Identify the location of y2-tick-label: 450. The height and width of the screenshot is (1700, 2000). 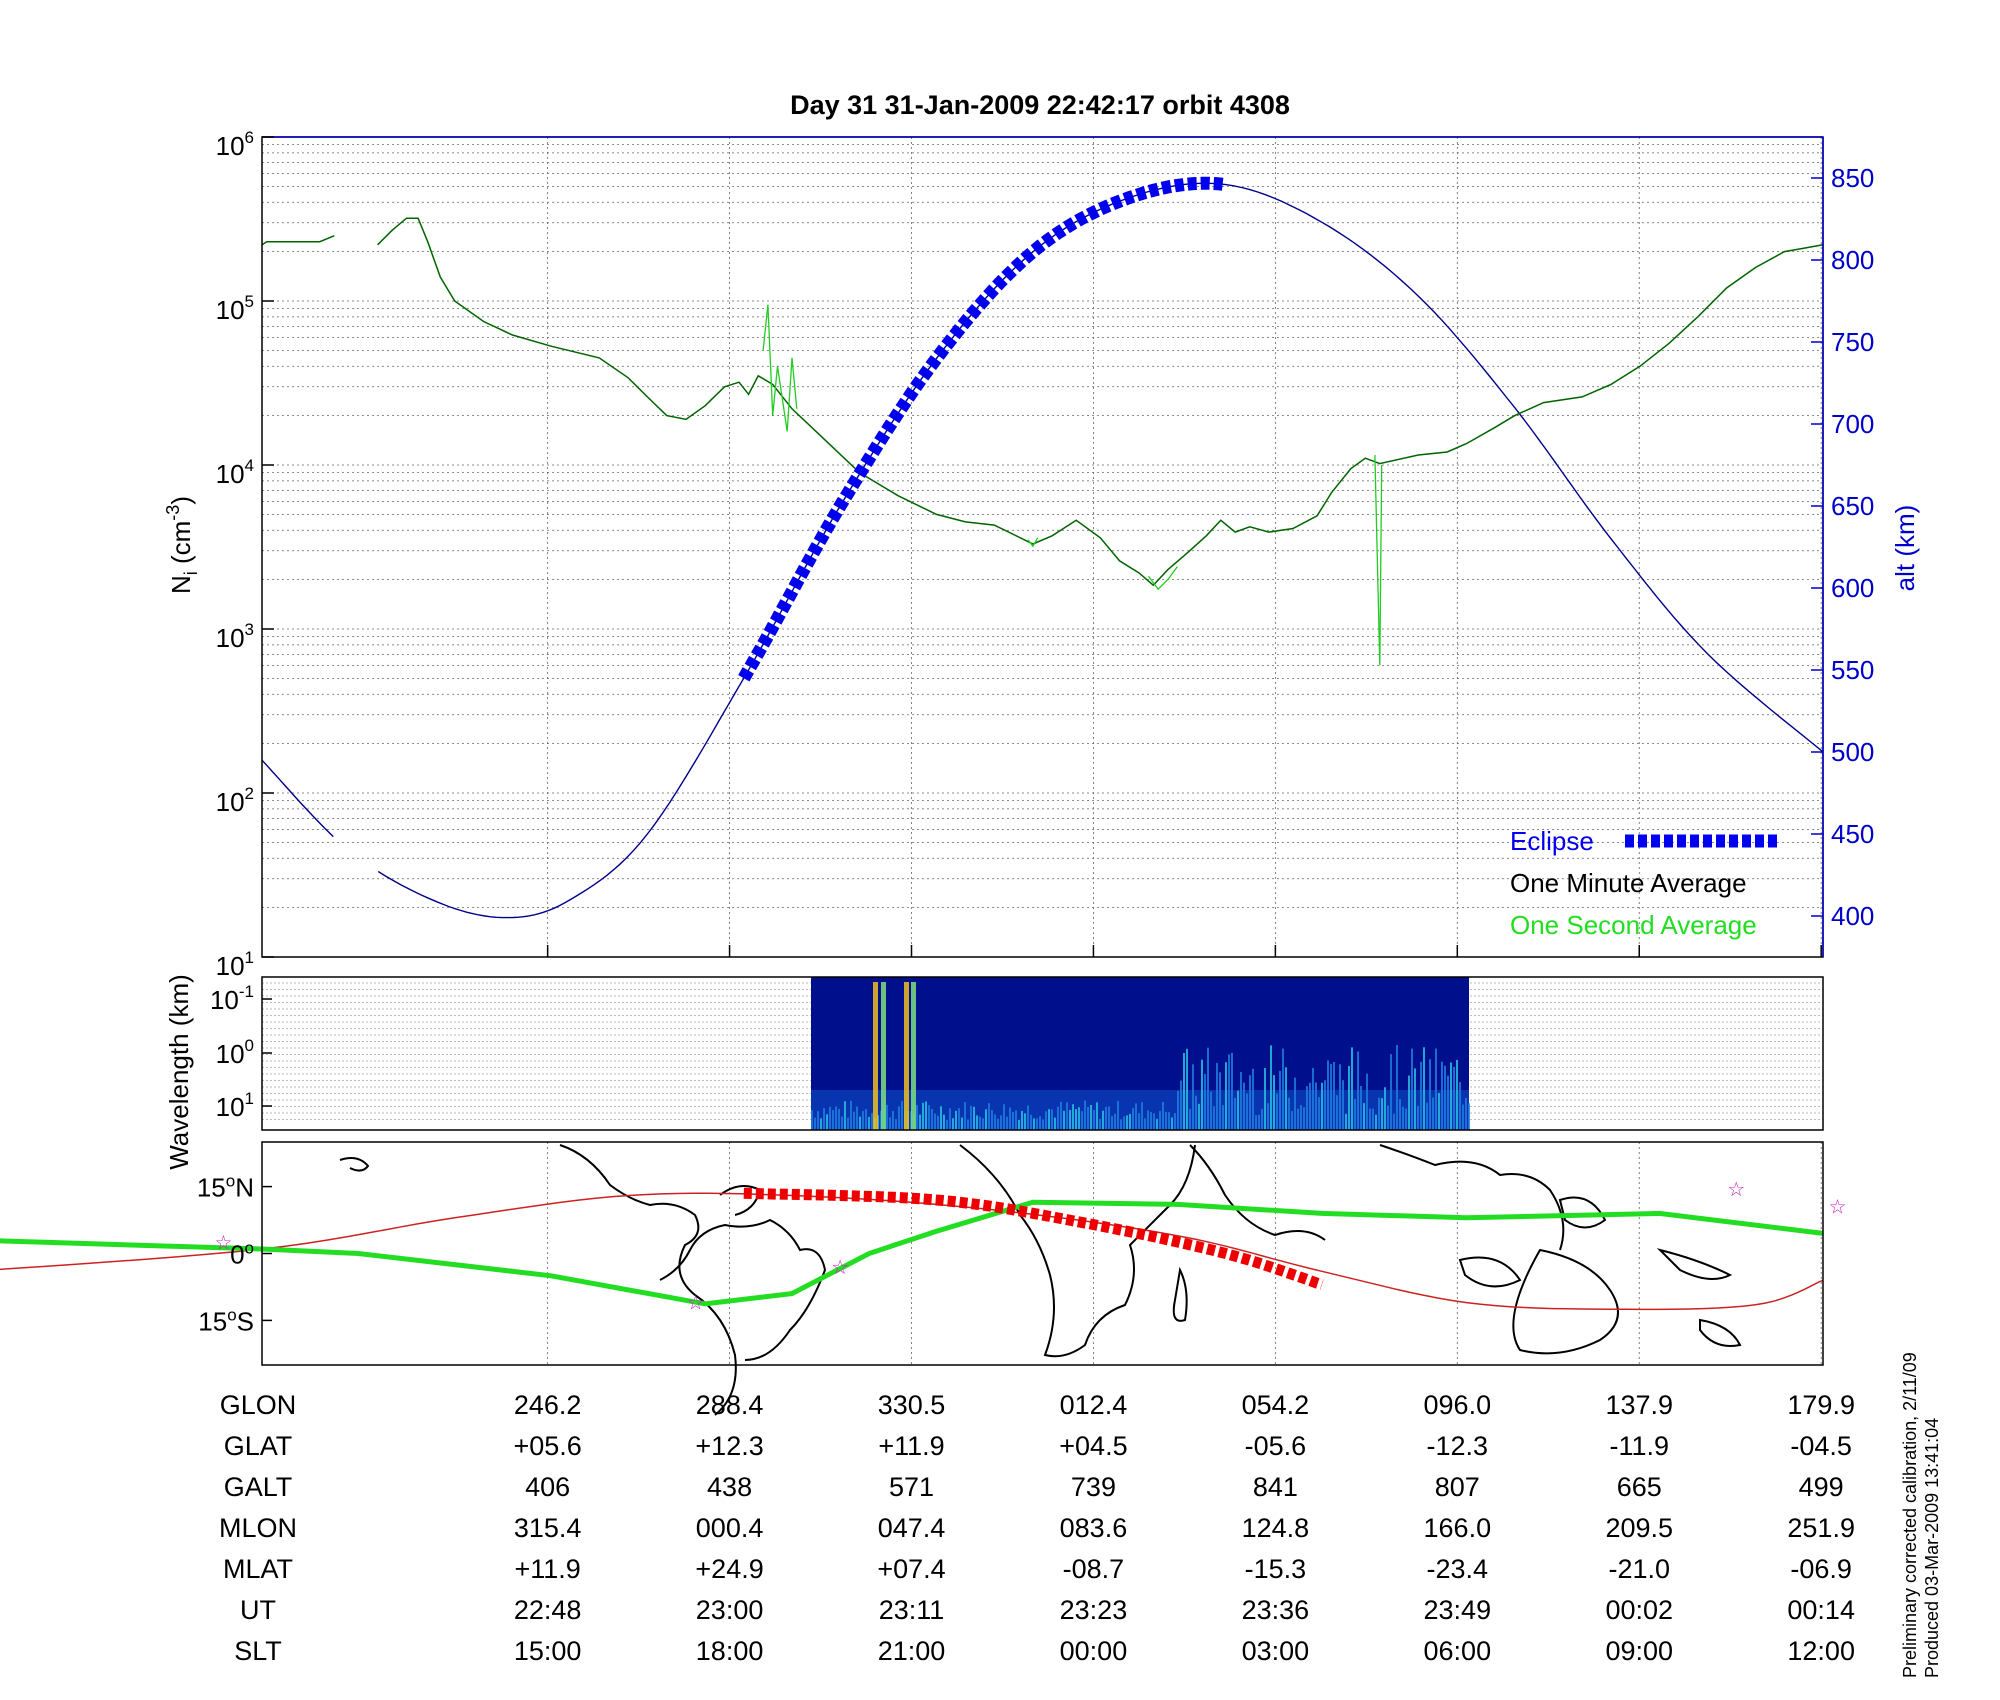
(1852, 834).